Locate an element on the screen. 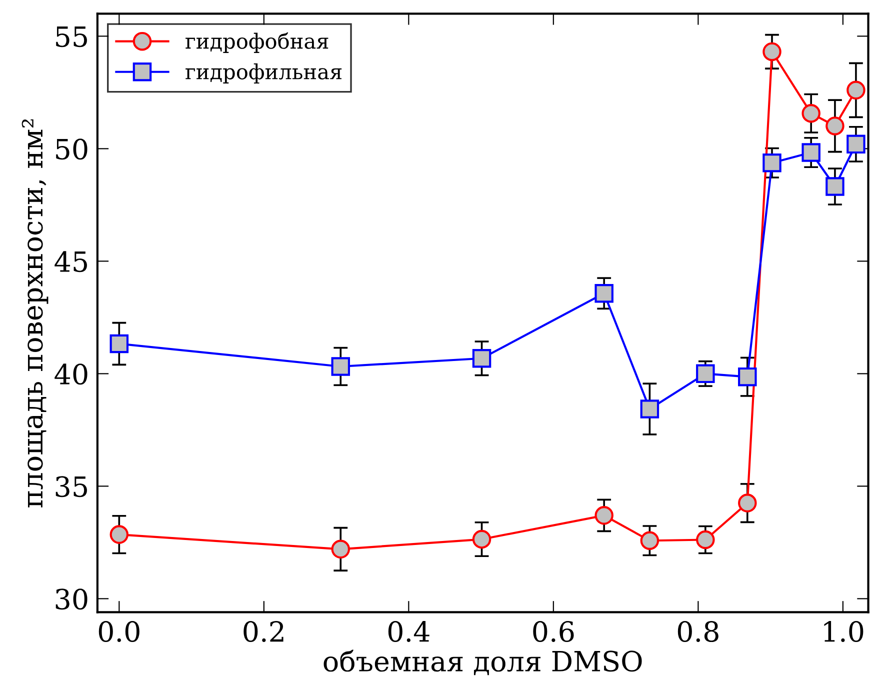 The height and width of the screenshot is (684, 870). y-axis-title: площадь поверхности, нм² is located at coordinates (35, 313).